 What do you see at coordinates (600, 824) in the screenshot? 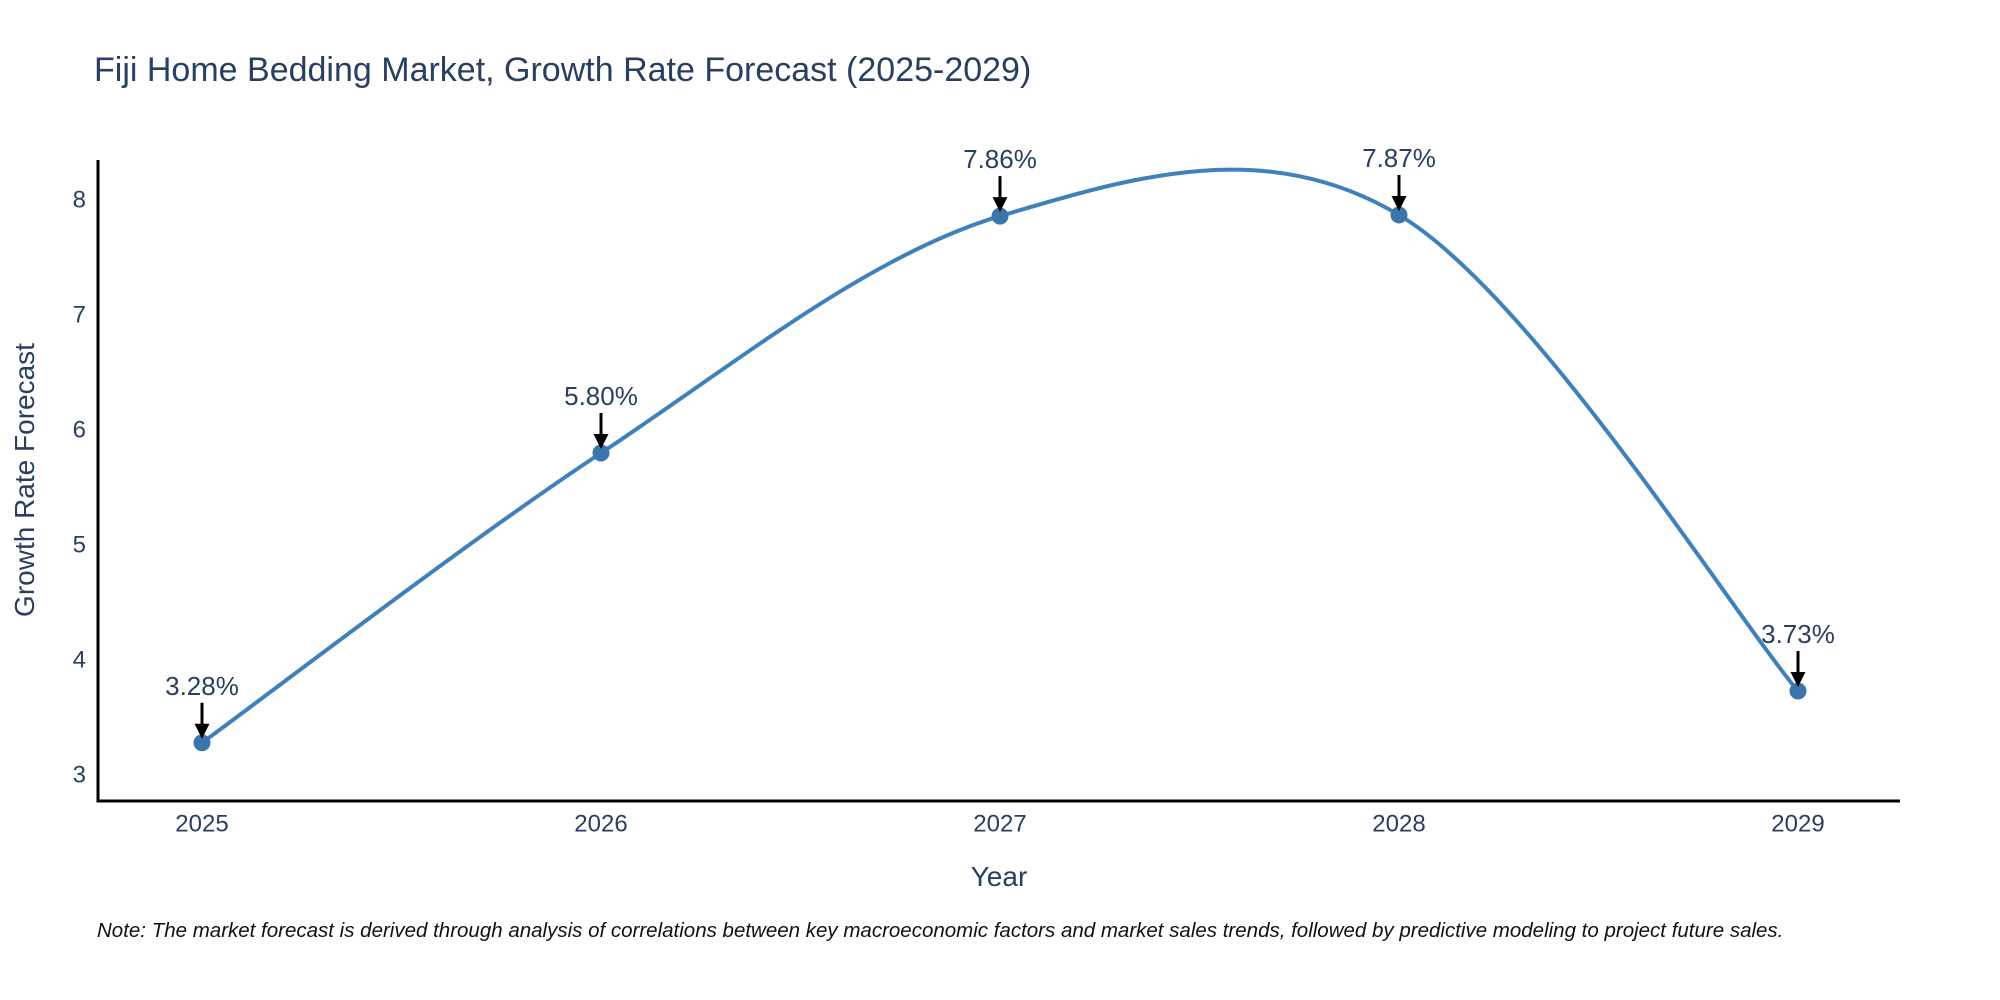
I see `x-tick-label: 2026` at bounding box center [600, 824].